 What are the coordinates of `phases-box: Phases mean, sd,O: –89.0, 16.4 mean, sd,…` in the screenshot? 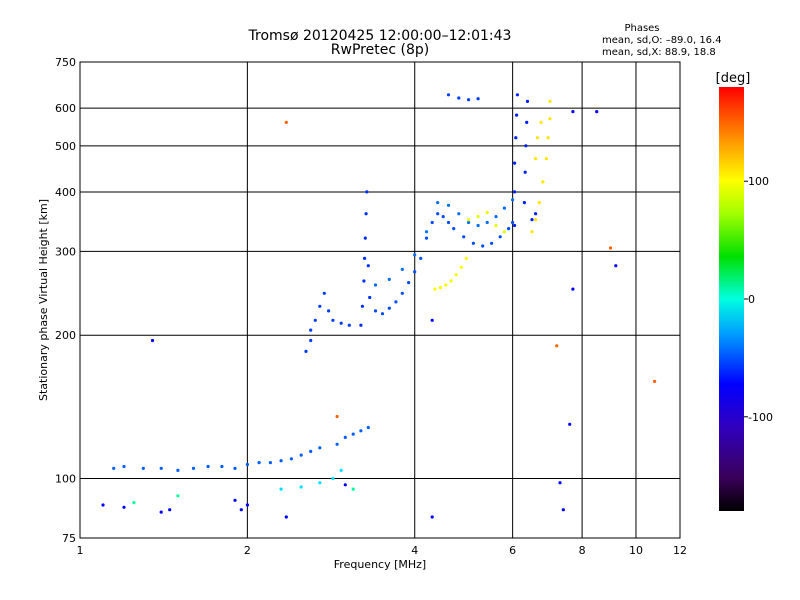 It's located at (662, 40).